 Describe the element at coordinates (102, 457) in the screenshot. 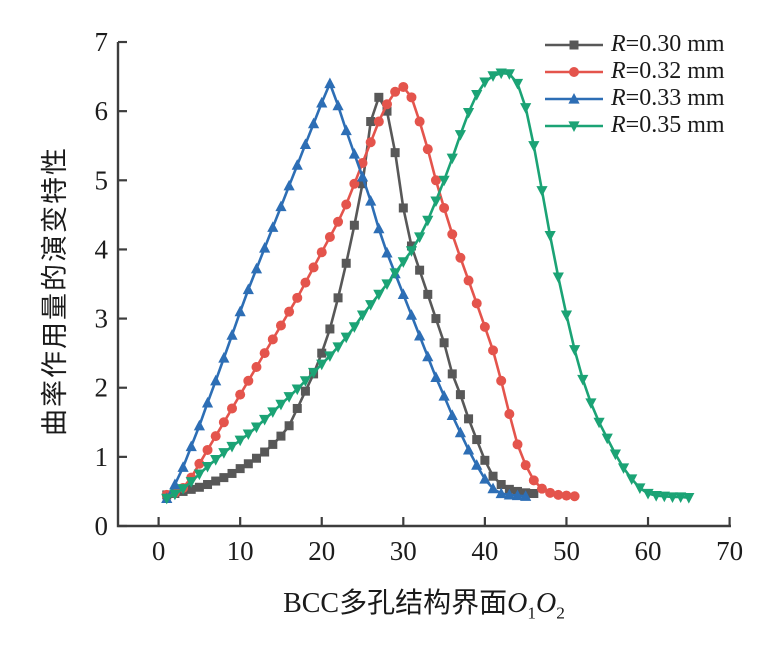

I see `y-tick-label: 1` at that location.